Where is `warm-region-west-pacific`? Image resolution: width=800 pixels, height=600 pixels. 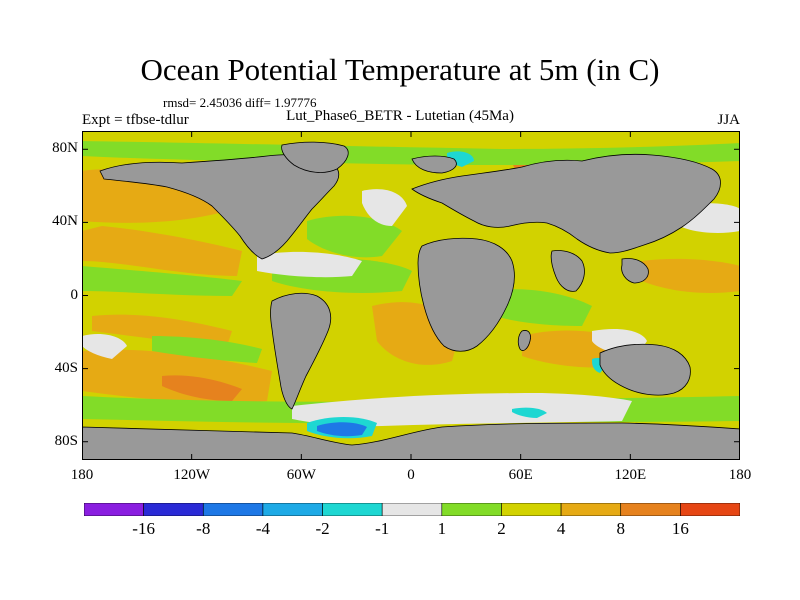
warm-region-west-pacific is located at coordinates (691, 275).